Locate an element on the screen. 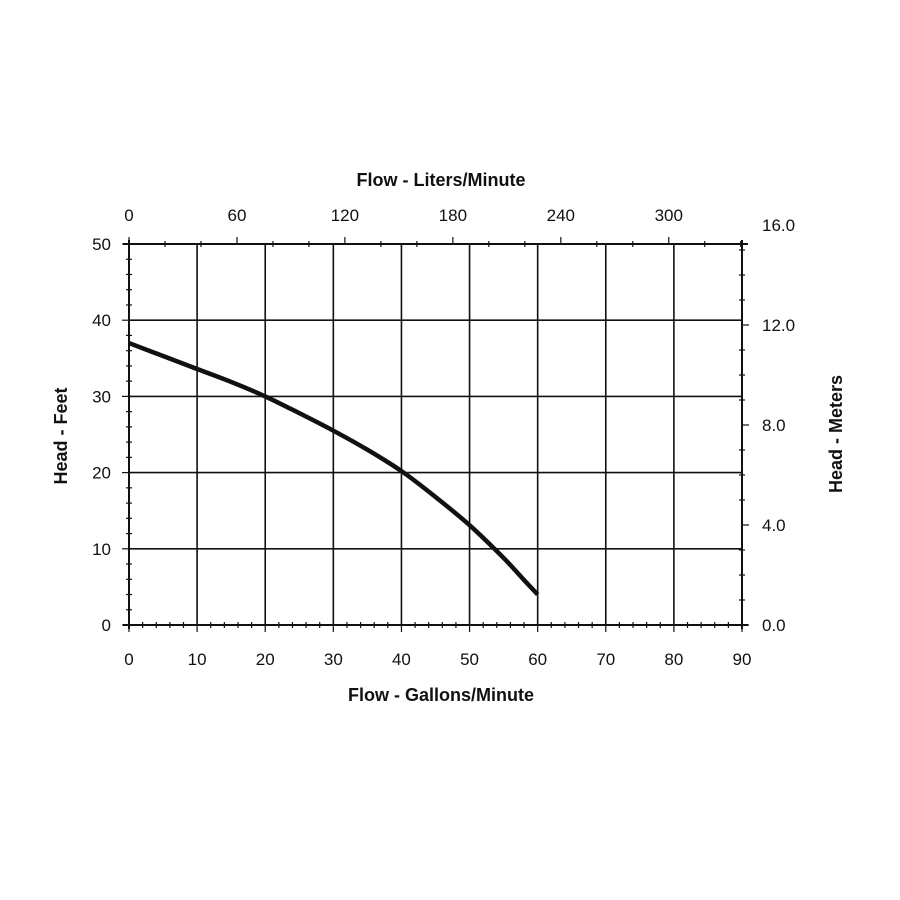 The height and width of the screenshot is (900, 900). series-layer is located at coordinates (334, 468).